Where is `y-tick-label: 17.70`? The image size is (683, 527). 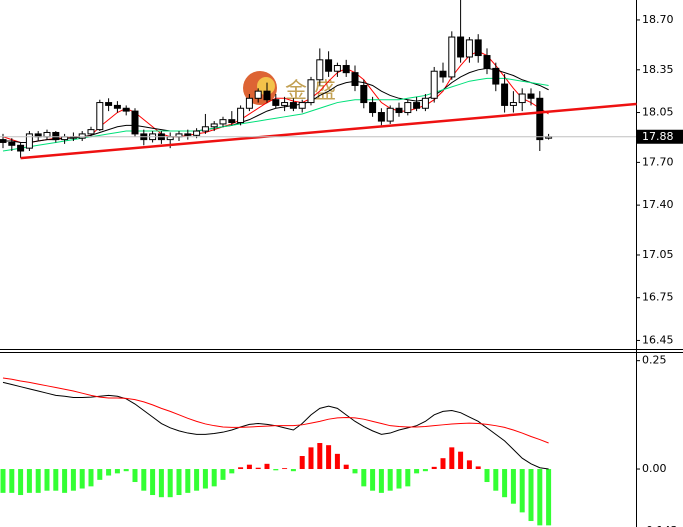 y-tick-label: 17.70 is located at coordinates (658, 161).